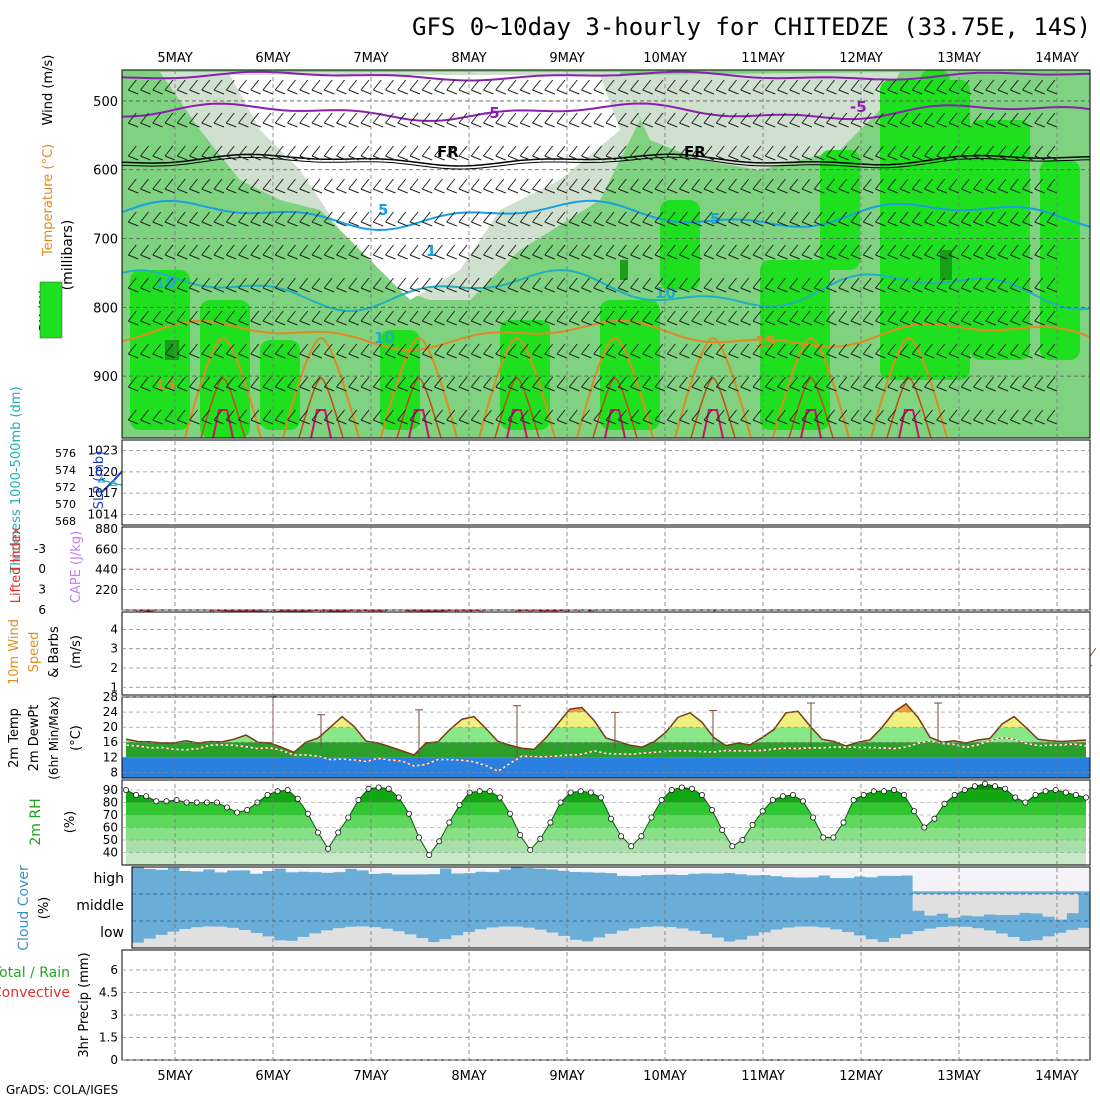 The image size is (1100, 1100). Describe the element at coordinates (935, 220) in the screenshot. I see `rh-moist-region` at that location.